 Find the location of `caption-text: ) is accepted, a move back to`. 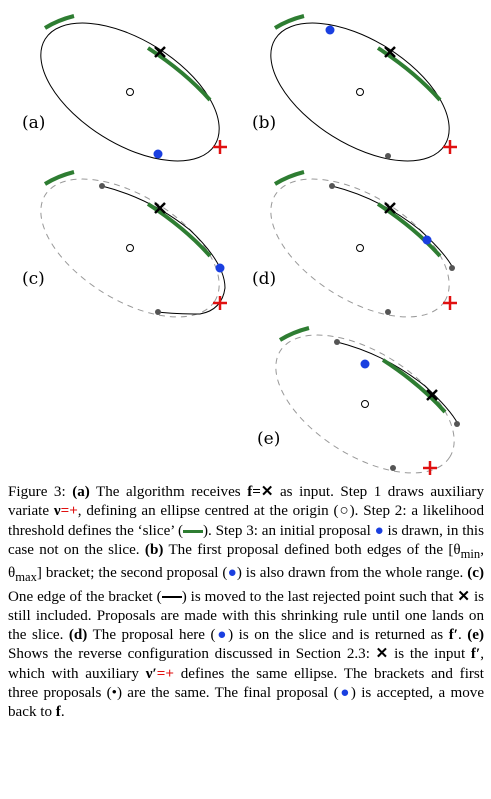

caption-text: ) is accepted, a move back to is located at coordinates (246, 703).